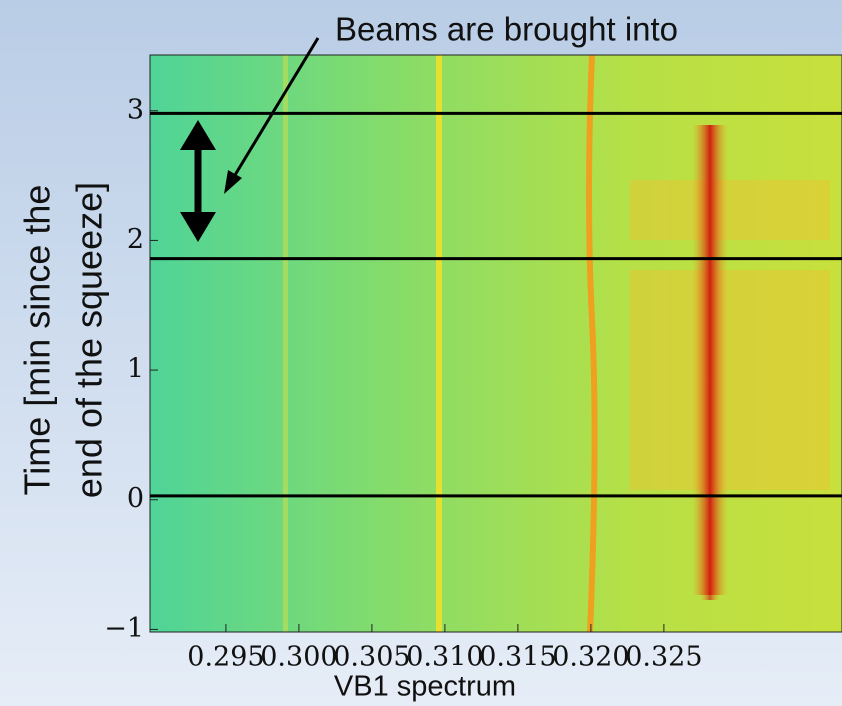 This screenshot has width=842, height=706. Describe the element at coordinates (275, 109) in the screenshot. I see `annotation-arrow` at that location.